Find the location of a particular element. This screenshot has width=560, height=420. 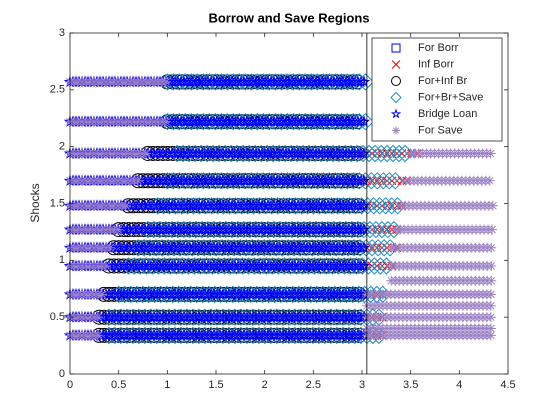

x-tick-label: 4.5 is located at coordinates (507, 385).